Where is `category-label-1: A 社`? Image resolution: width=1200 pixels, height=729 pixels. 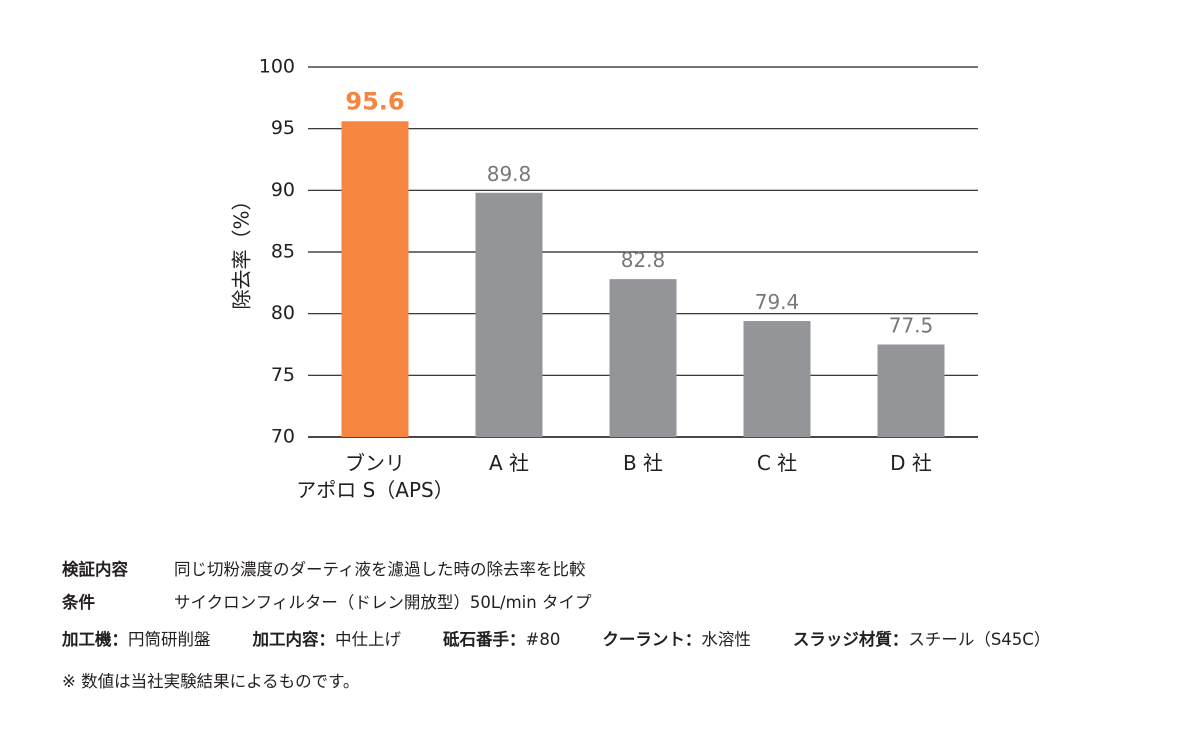 category-label-1: A 社 is located at coordinates (509, 463).